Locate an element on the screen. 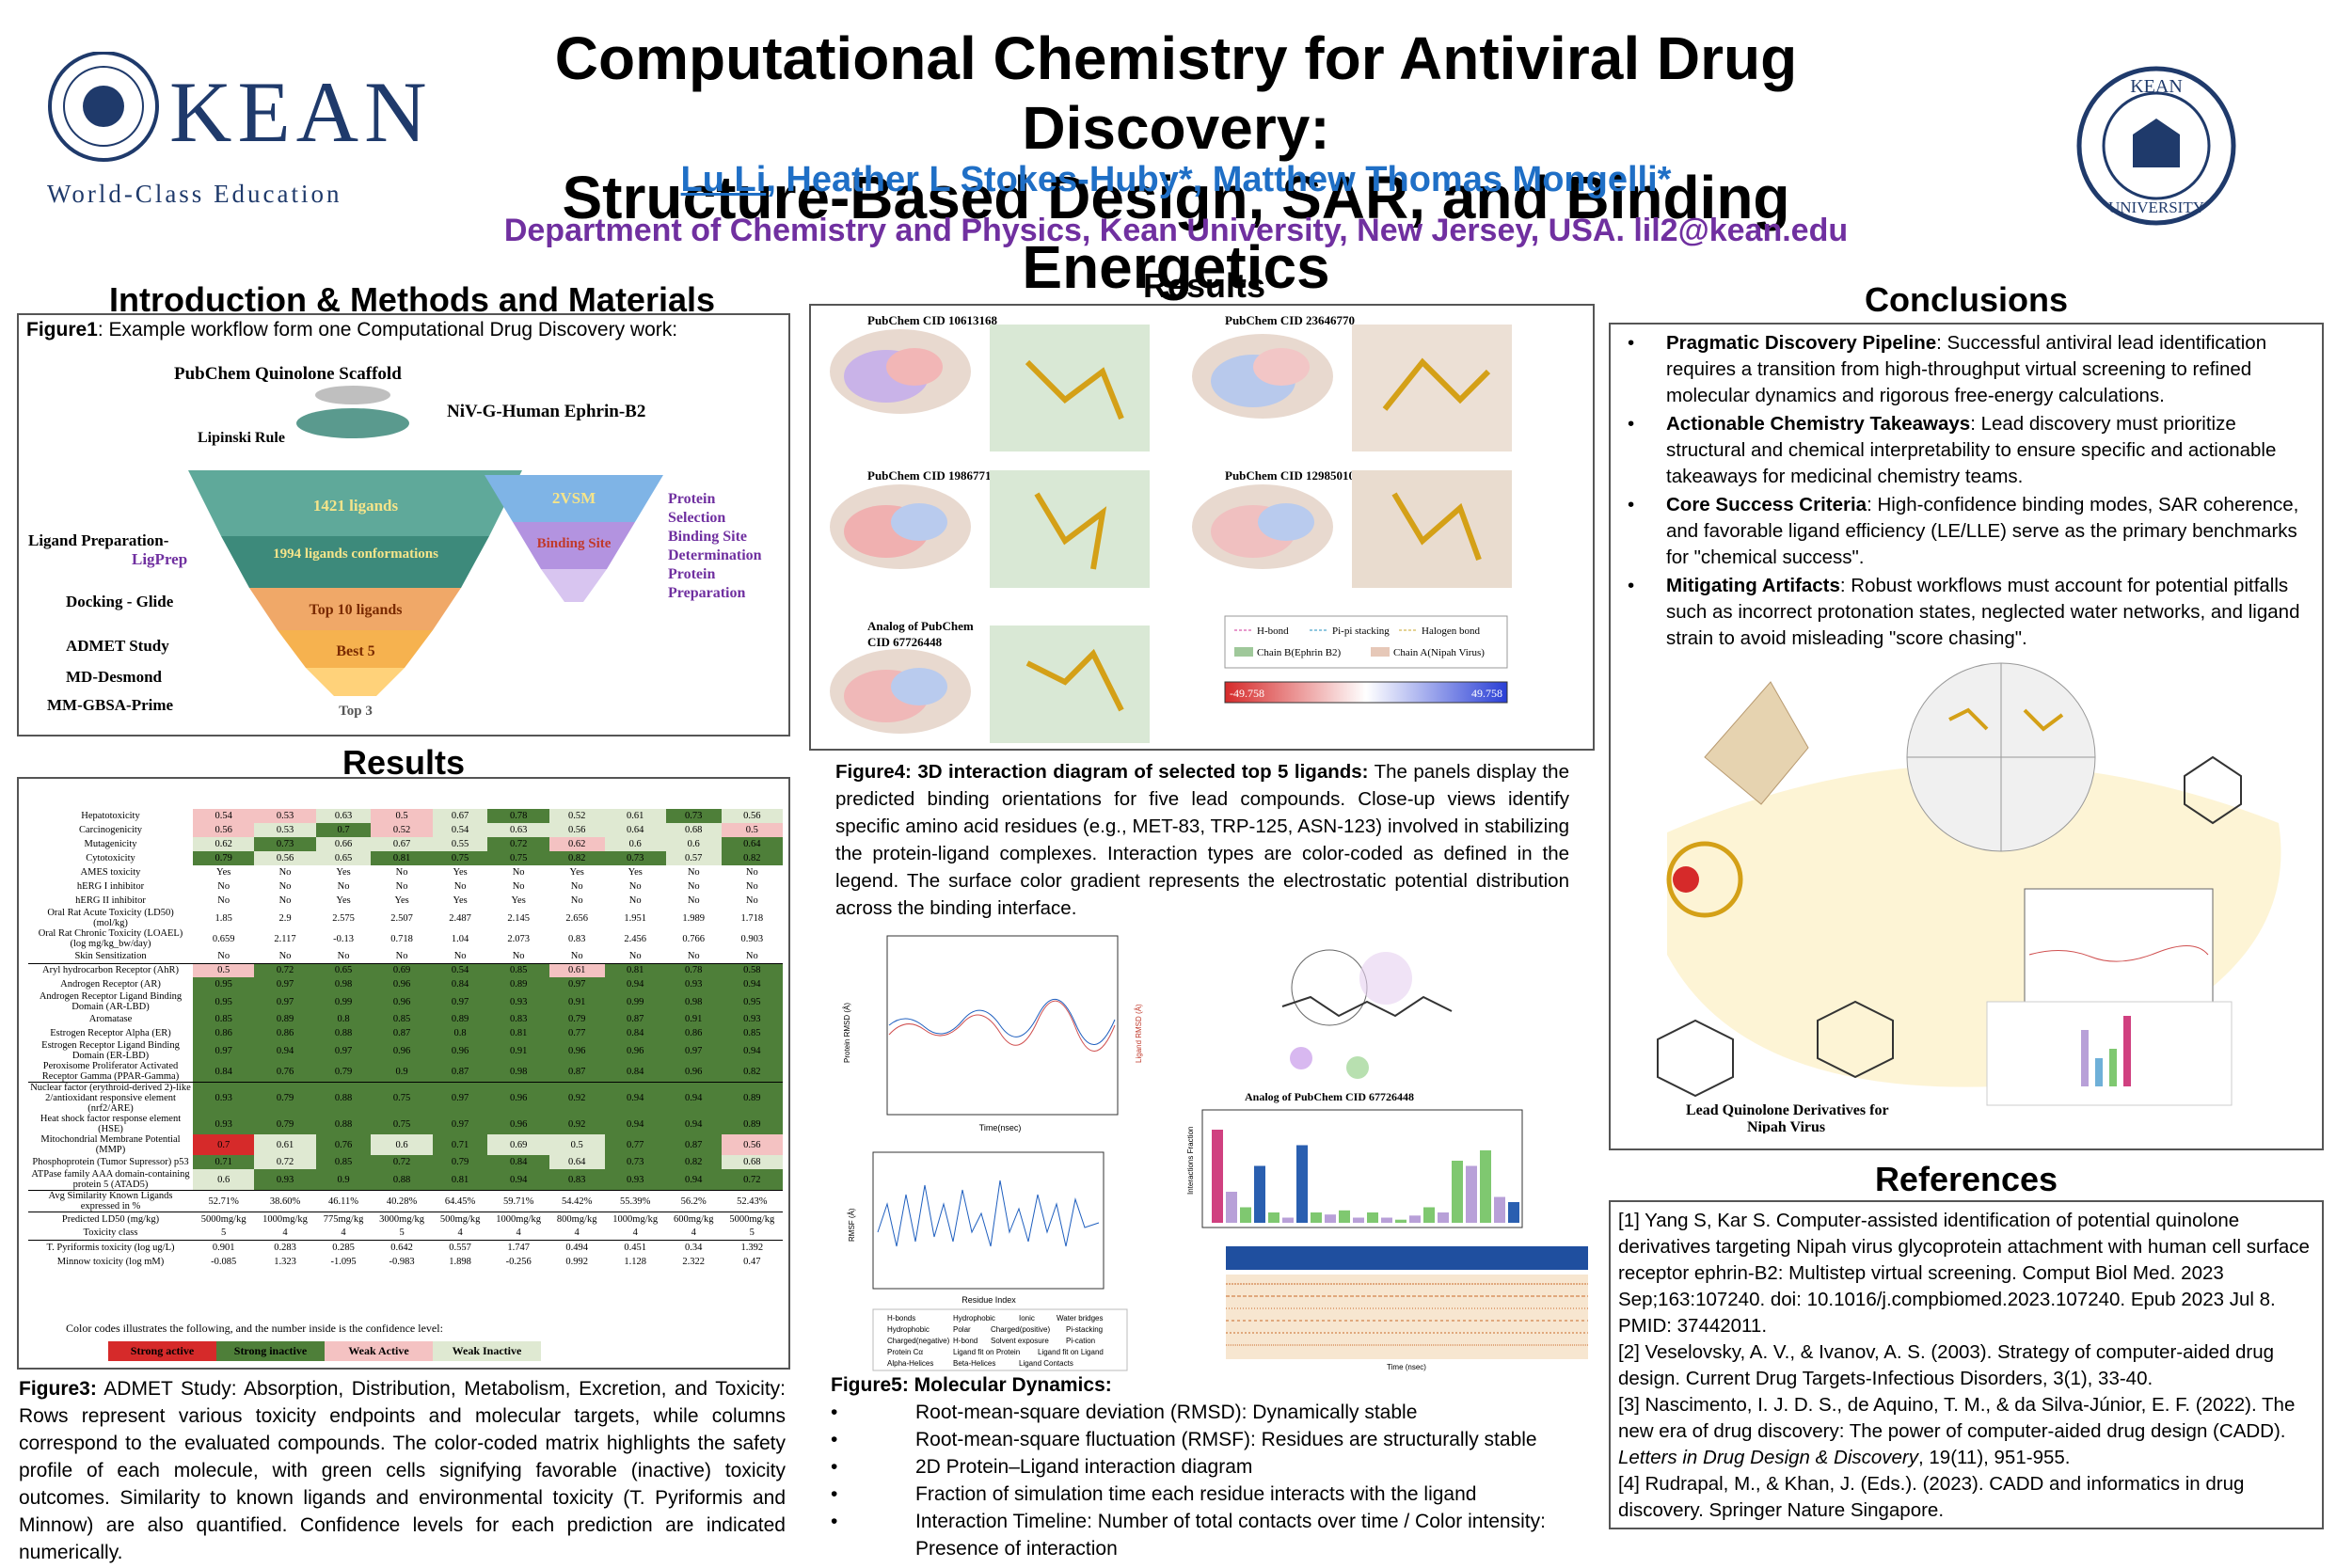 The width and height of the screenshot is (2352, 1568). admet-cell: 2.117 is located at coordinates (285, 939).